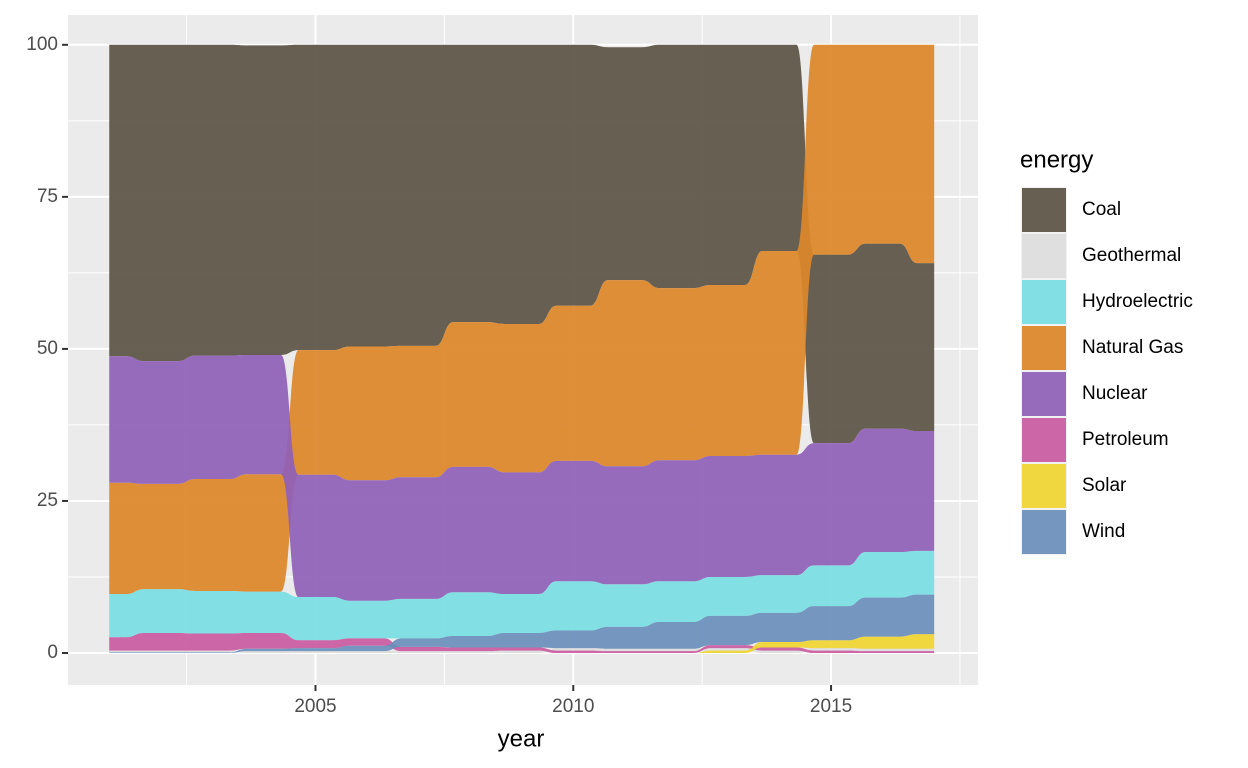 The image size is (1248, 768). I want to click on legend-label: Solar, so click(1104, 485).